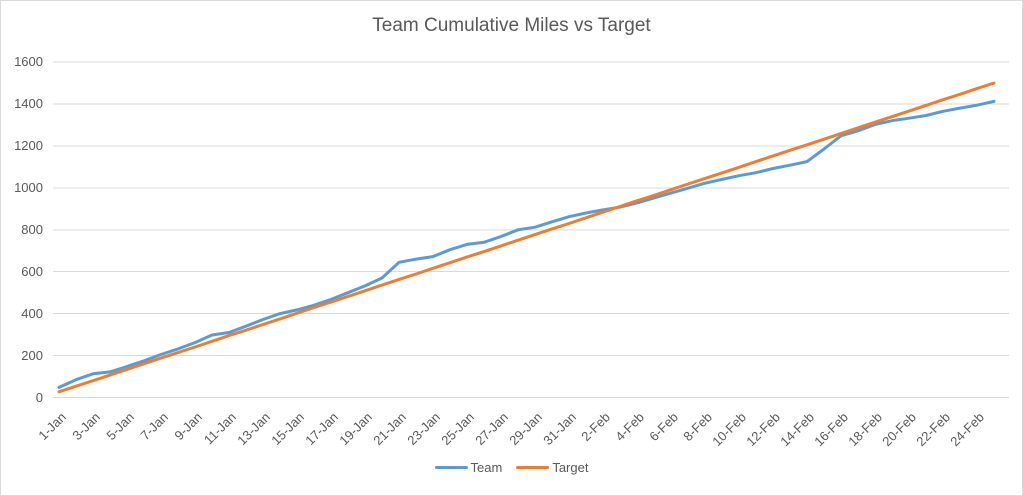 Image resolution: width=1023 pixels, height=496 pixels. What do you see at coordinates (32, 355) in the screenshot?
I see `y-axis-label: 200` at bounding box center [32, 355].